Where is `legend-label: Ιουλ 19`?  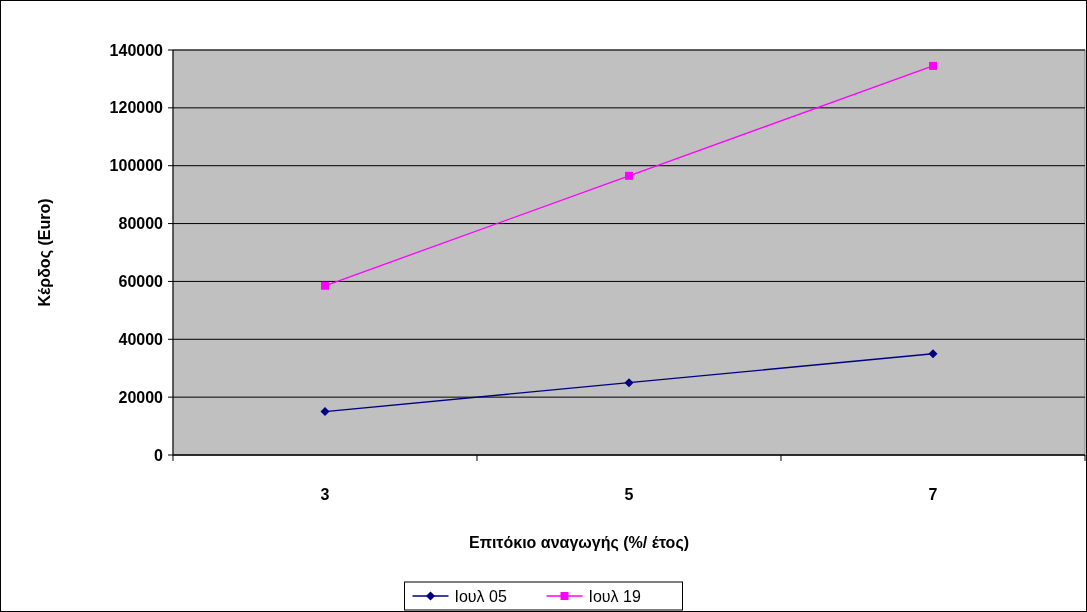 legend-label: Ιουλ 19 is located at coordinates (614, 596).